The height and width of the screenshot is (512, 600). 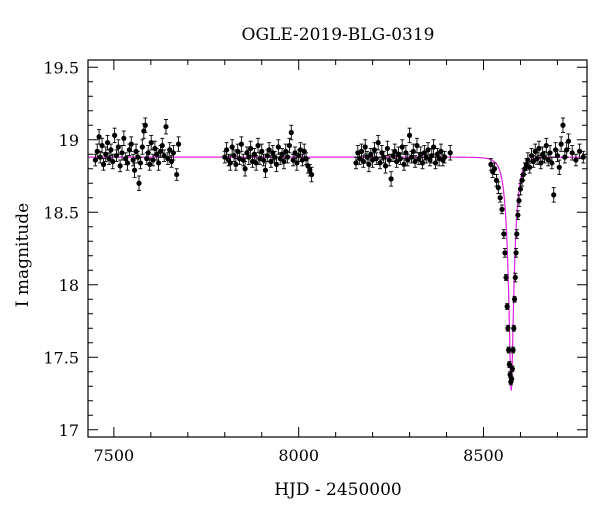 What do you see at coordinates (69, 140) in the screenshot?
I see `y-tick-label: 19` at bounding box center [69, 140].